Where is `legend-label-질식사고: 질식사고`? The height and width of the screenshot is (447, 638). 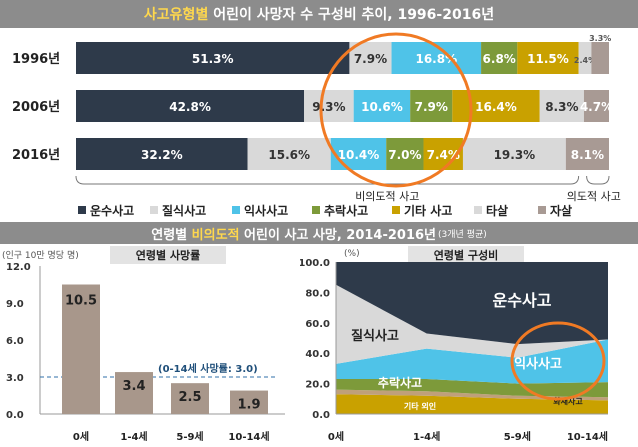 legend-label-질식사고: 질식사고 is located at coordinates (184, 210).